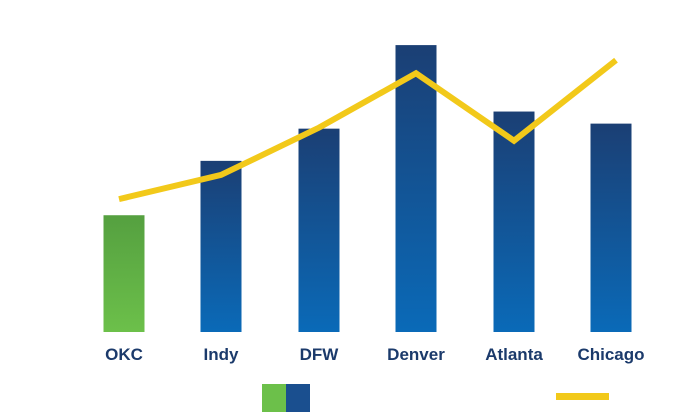  I want to click on category-label-atlanta: Atlanta, so click(514, 354).